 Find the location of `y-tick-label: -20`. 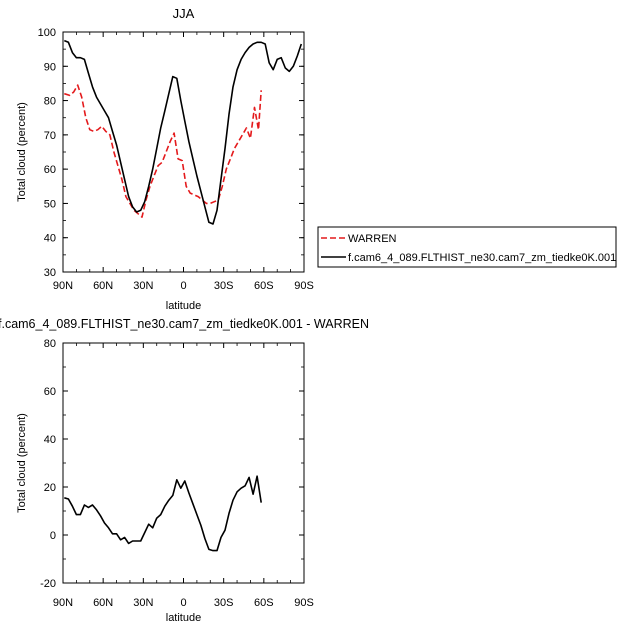

y-tick-label: -20 is located at coordinates (48, 584).